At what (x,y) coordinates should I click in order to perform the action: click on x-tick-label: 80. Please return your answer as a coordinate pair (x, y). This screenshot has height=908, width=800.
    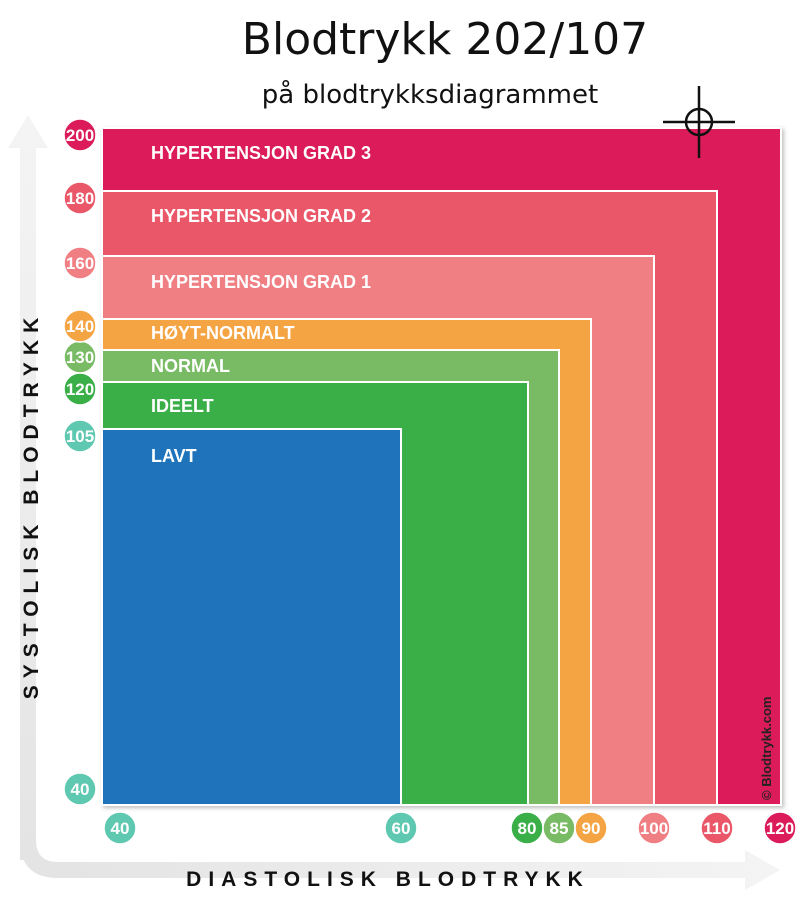
    Looking at the image, I should click on (527, 828).